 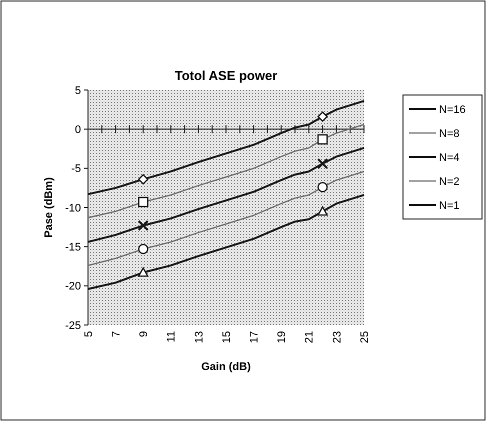 I want to click on y-tick-label: -5, so click(x=76, y=169).